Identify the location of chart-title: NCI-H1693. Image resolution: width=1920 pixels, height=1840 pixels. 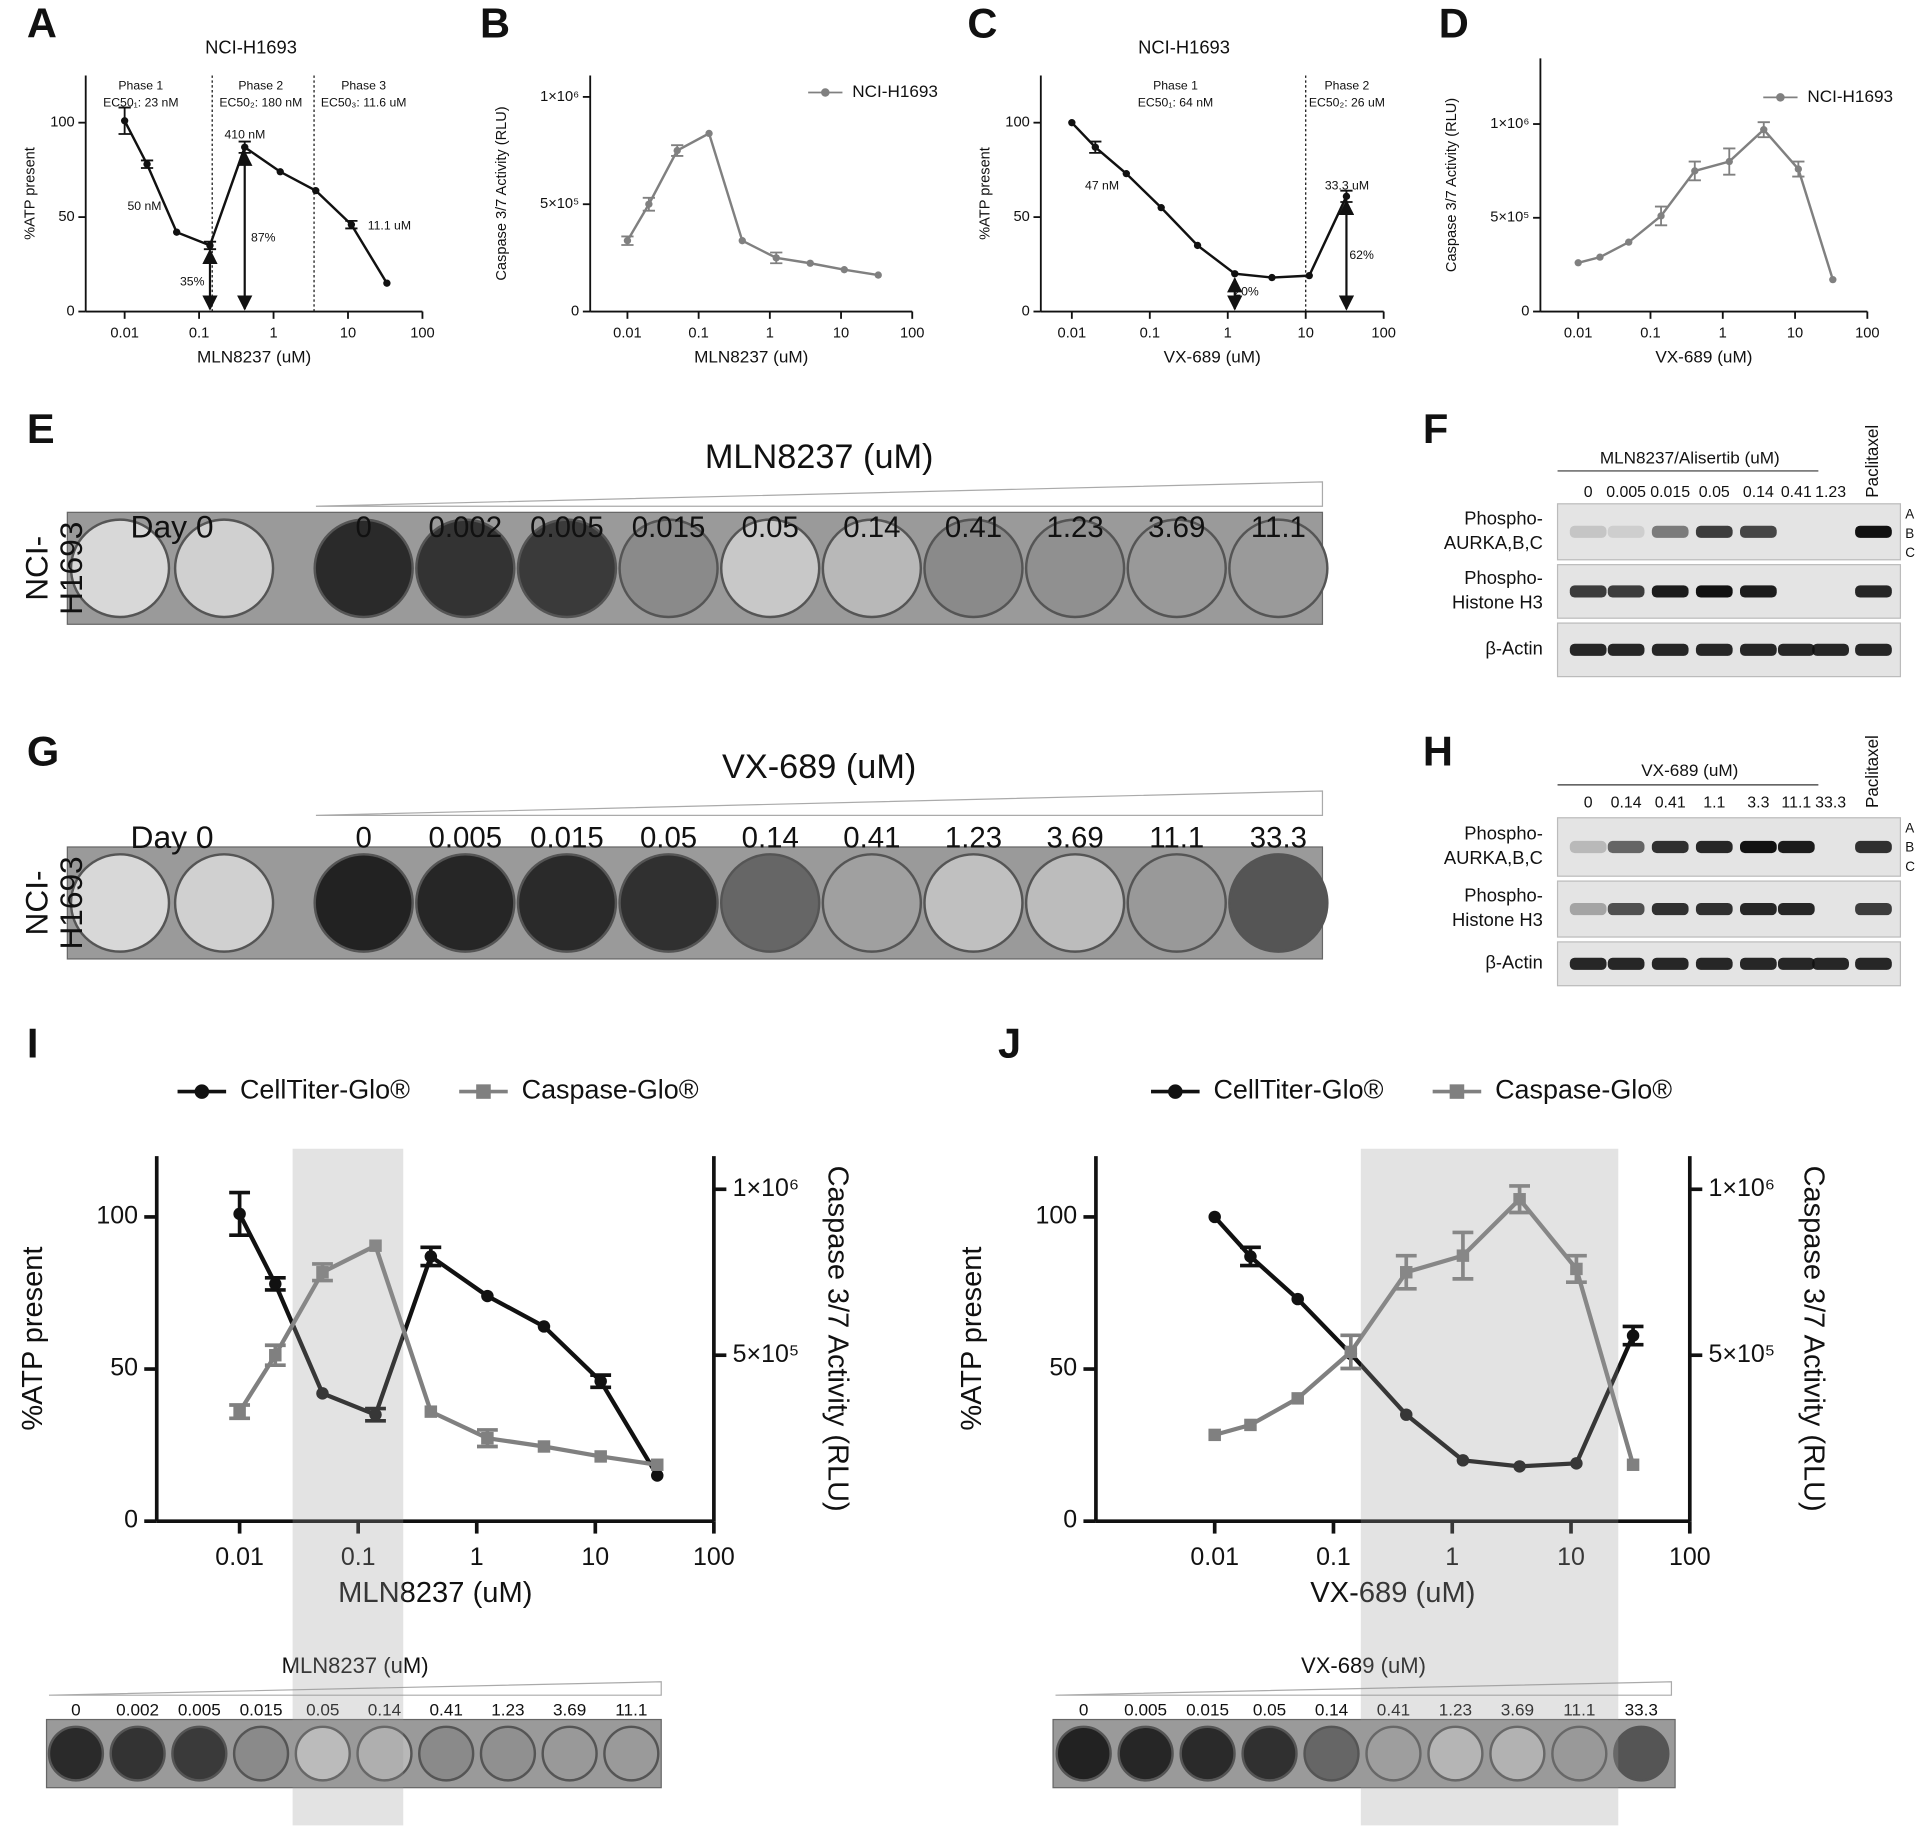
(1184, 47).